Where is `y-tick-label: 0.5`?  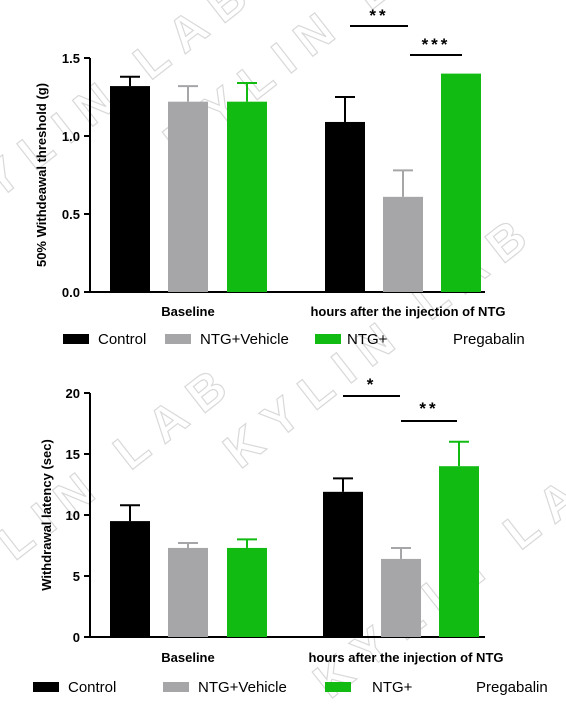
y-tick-label: 0.5 is located at coordinates (71, 214).